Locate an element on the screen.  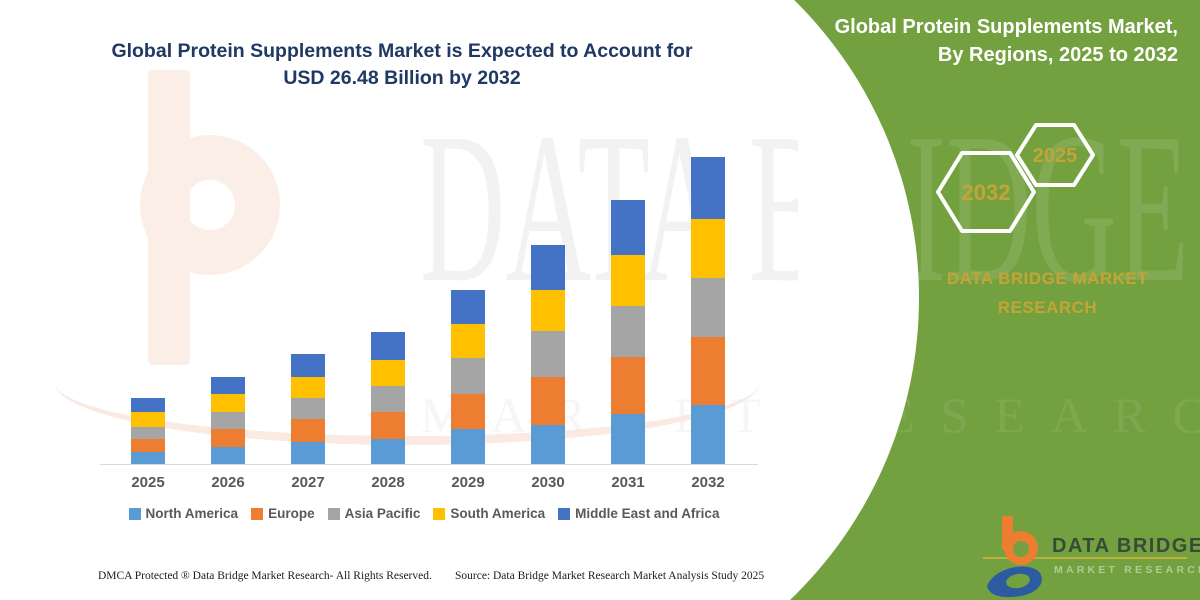
bar-segment-2026-north-america is located at coordinates (228, 455).